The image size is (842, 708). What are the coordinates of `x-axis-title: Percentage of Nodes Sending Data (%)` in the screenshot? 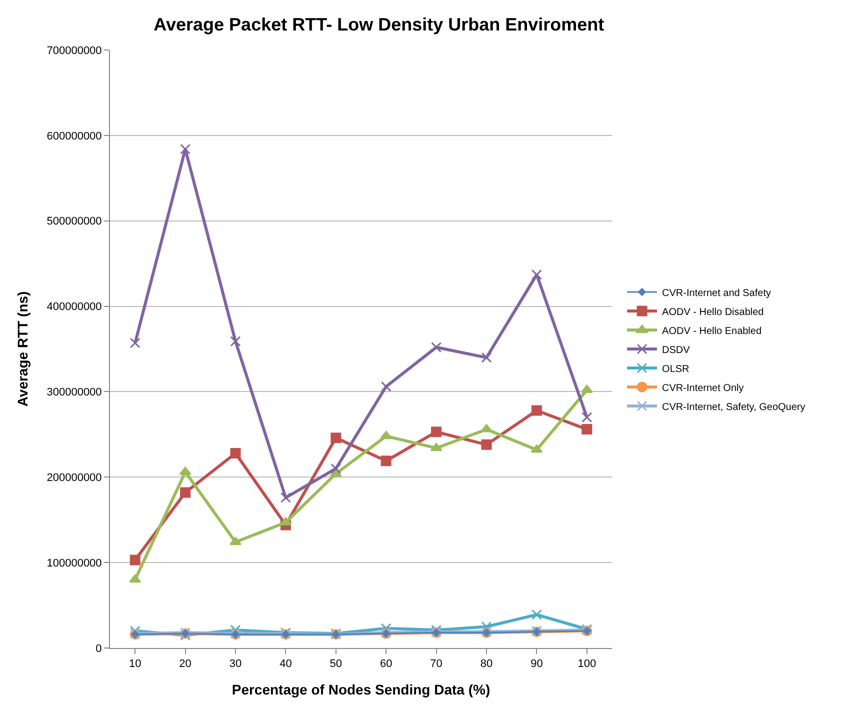 It's located at (361, 690).